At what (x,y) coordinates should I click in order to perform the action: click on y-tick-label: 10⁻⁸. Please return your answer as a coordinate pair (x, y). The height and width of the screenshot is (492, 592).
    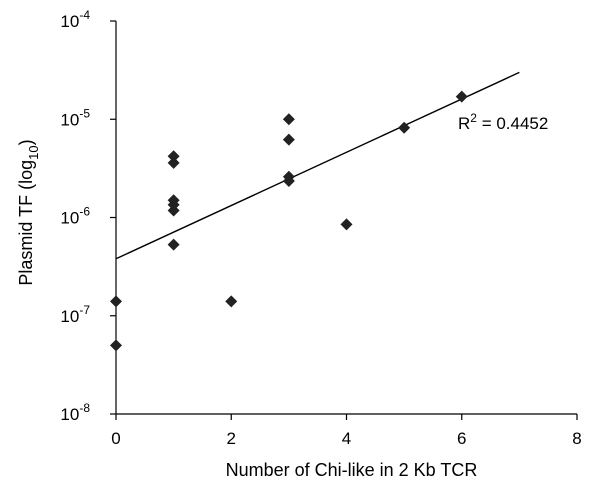
    Looking at the image, I should click on (75, 412).